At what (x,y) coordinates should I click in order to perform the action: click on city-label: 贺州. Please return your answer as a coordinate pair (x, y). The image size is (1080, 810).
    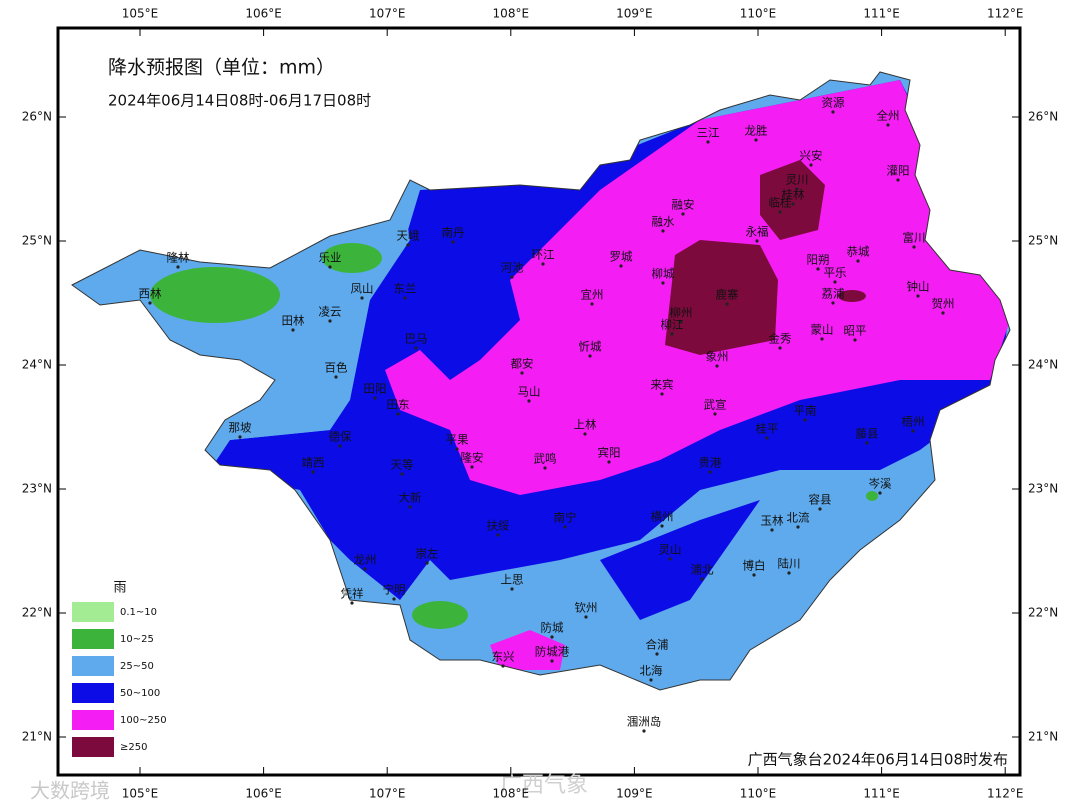
    Looking at the image, I should click on (943, 304).